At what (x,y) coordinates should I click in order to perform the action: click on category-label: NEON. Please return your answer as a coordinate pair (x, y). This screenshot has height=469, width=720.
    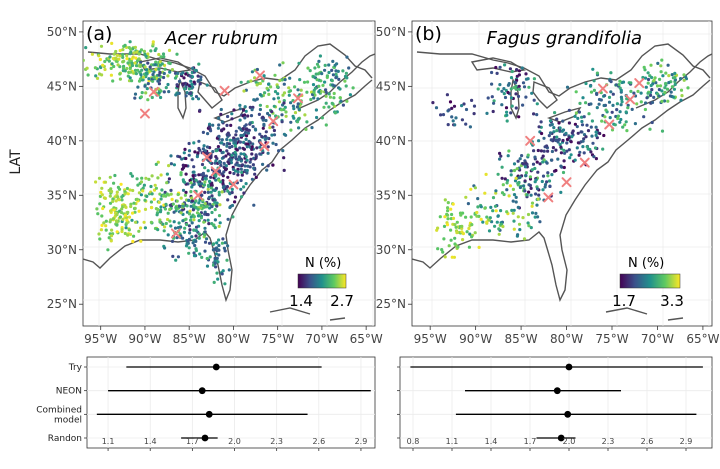
    Looking at the image, I should click on (69, 392).